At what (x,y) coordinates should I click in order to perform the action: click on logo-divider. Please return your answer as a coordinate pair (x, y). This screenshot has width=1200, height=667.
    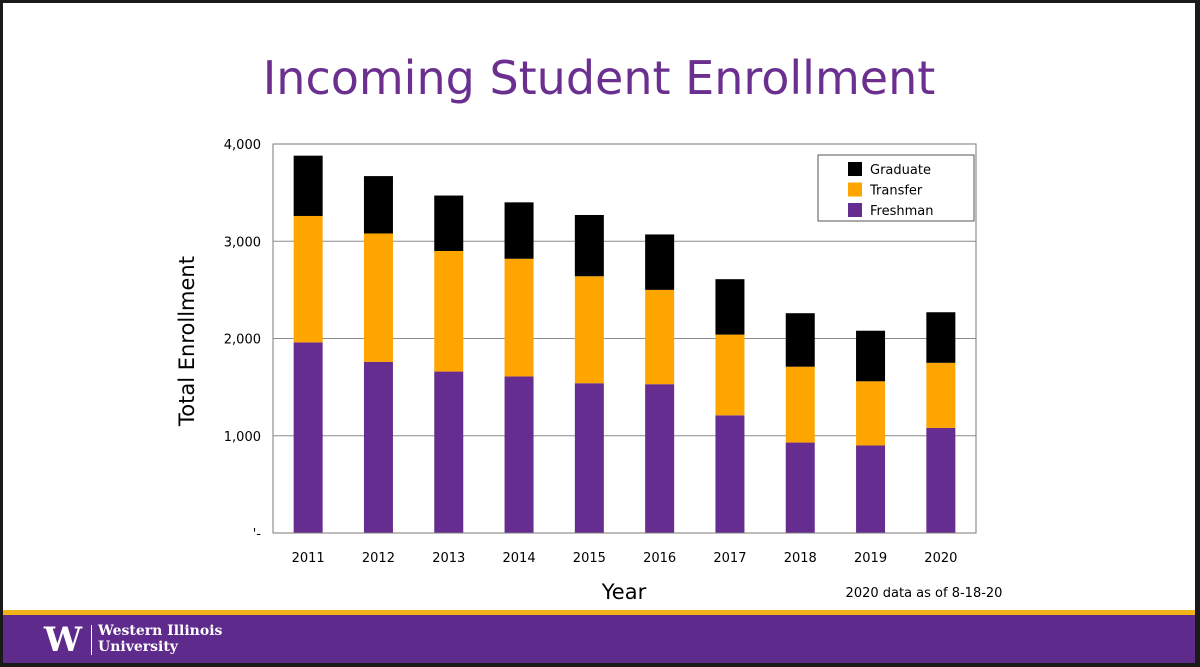
    Looking at the image, I should click on (91, 640).